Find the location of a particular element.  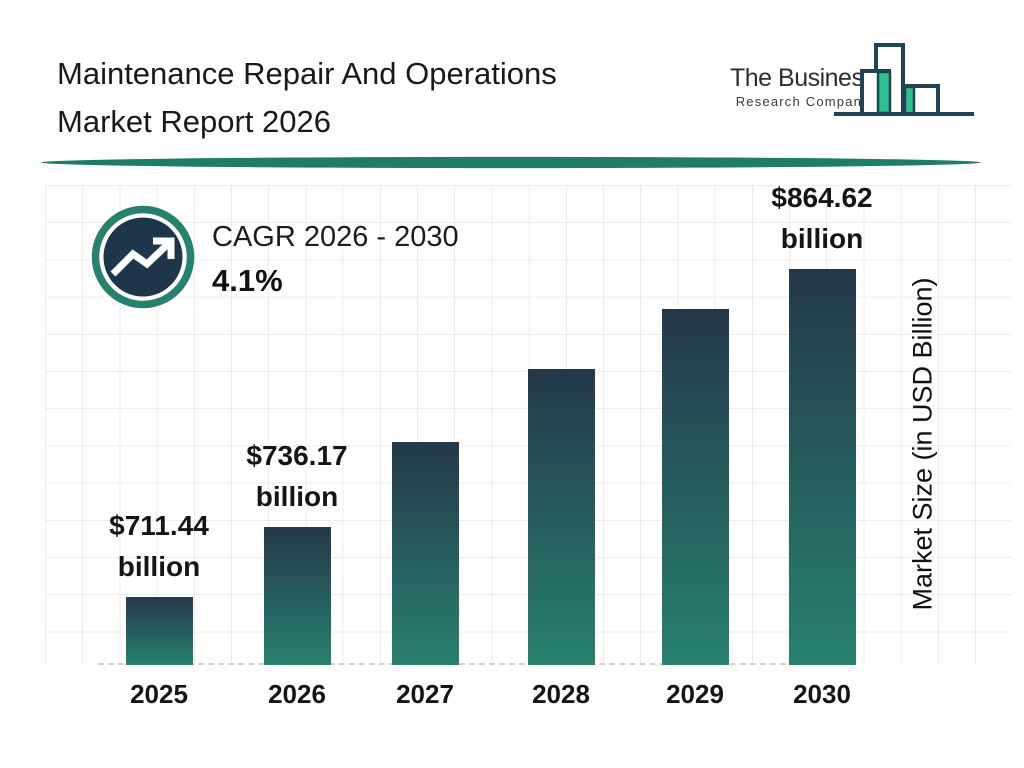

page-title-line2: Market Report 2026 is located at coordinates (194, 121).